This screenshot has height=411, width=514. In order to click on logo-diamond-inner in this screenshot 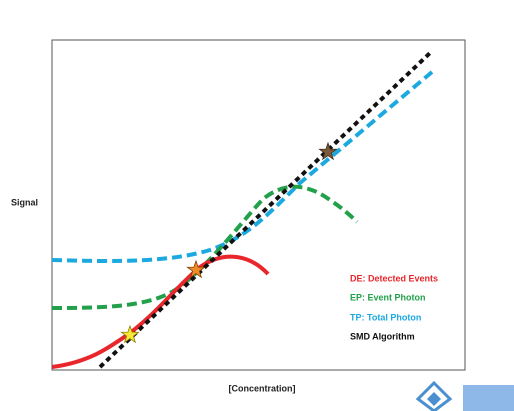, I will do `click(434, 399)`.